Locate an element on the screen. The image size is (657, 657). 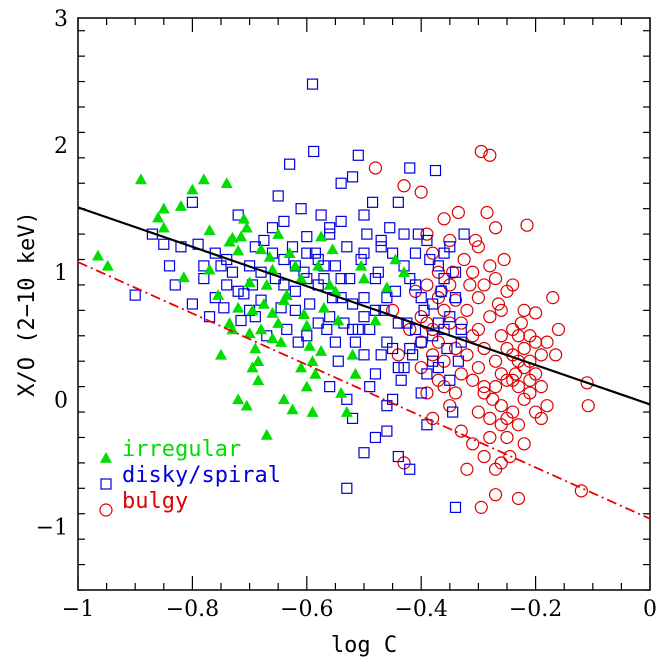
y-tick-label: 3 is located at coordinates (61, 19).